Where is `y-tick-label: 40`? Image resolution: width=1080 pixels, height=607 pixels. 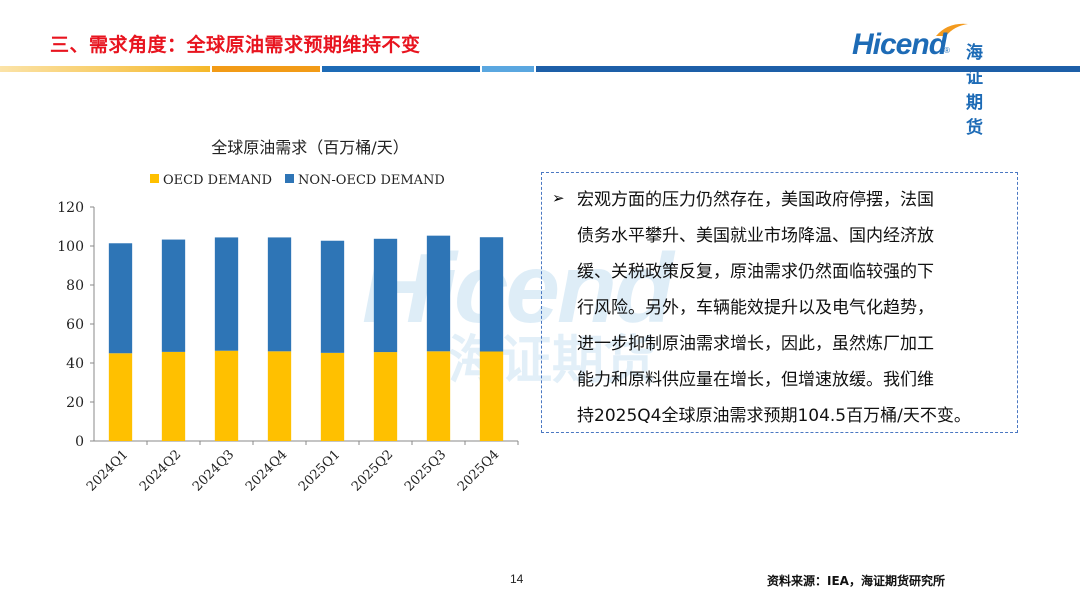 y-tick-label: 40 is located at coordinates (75, 364).